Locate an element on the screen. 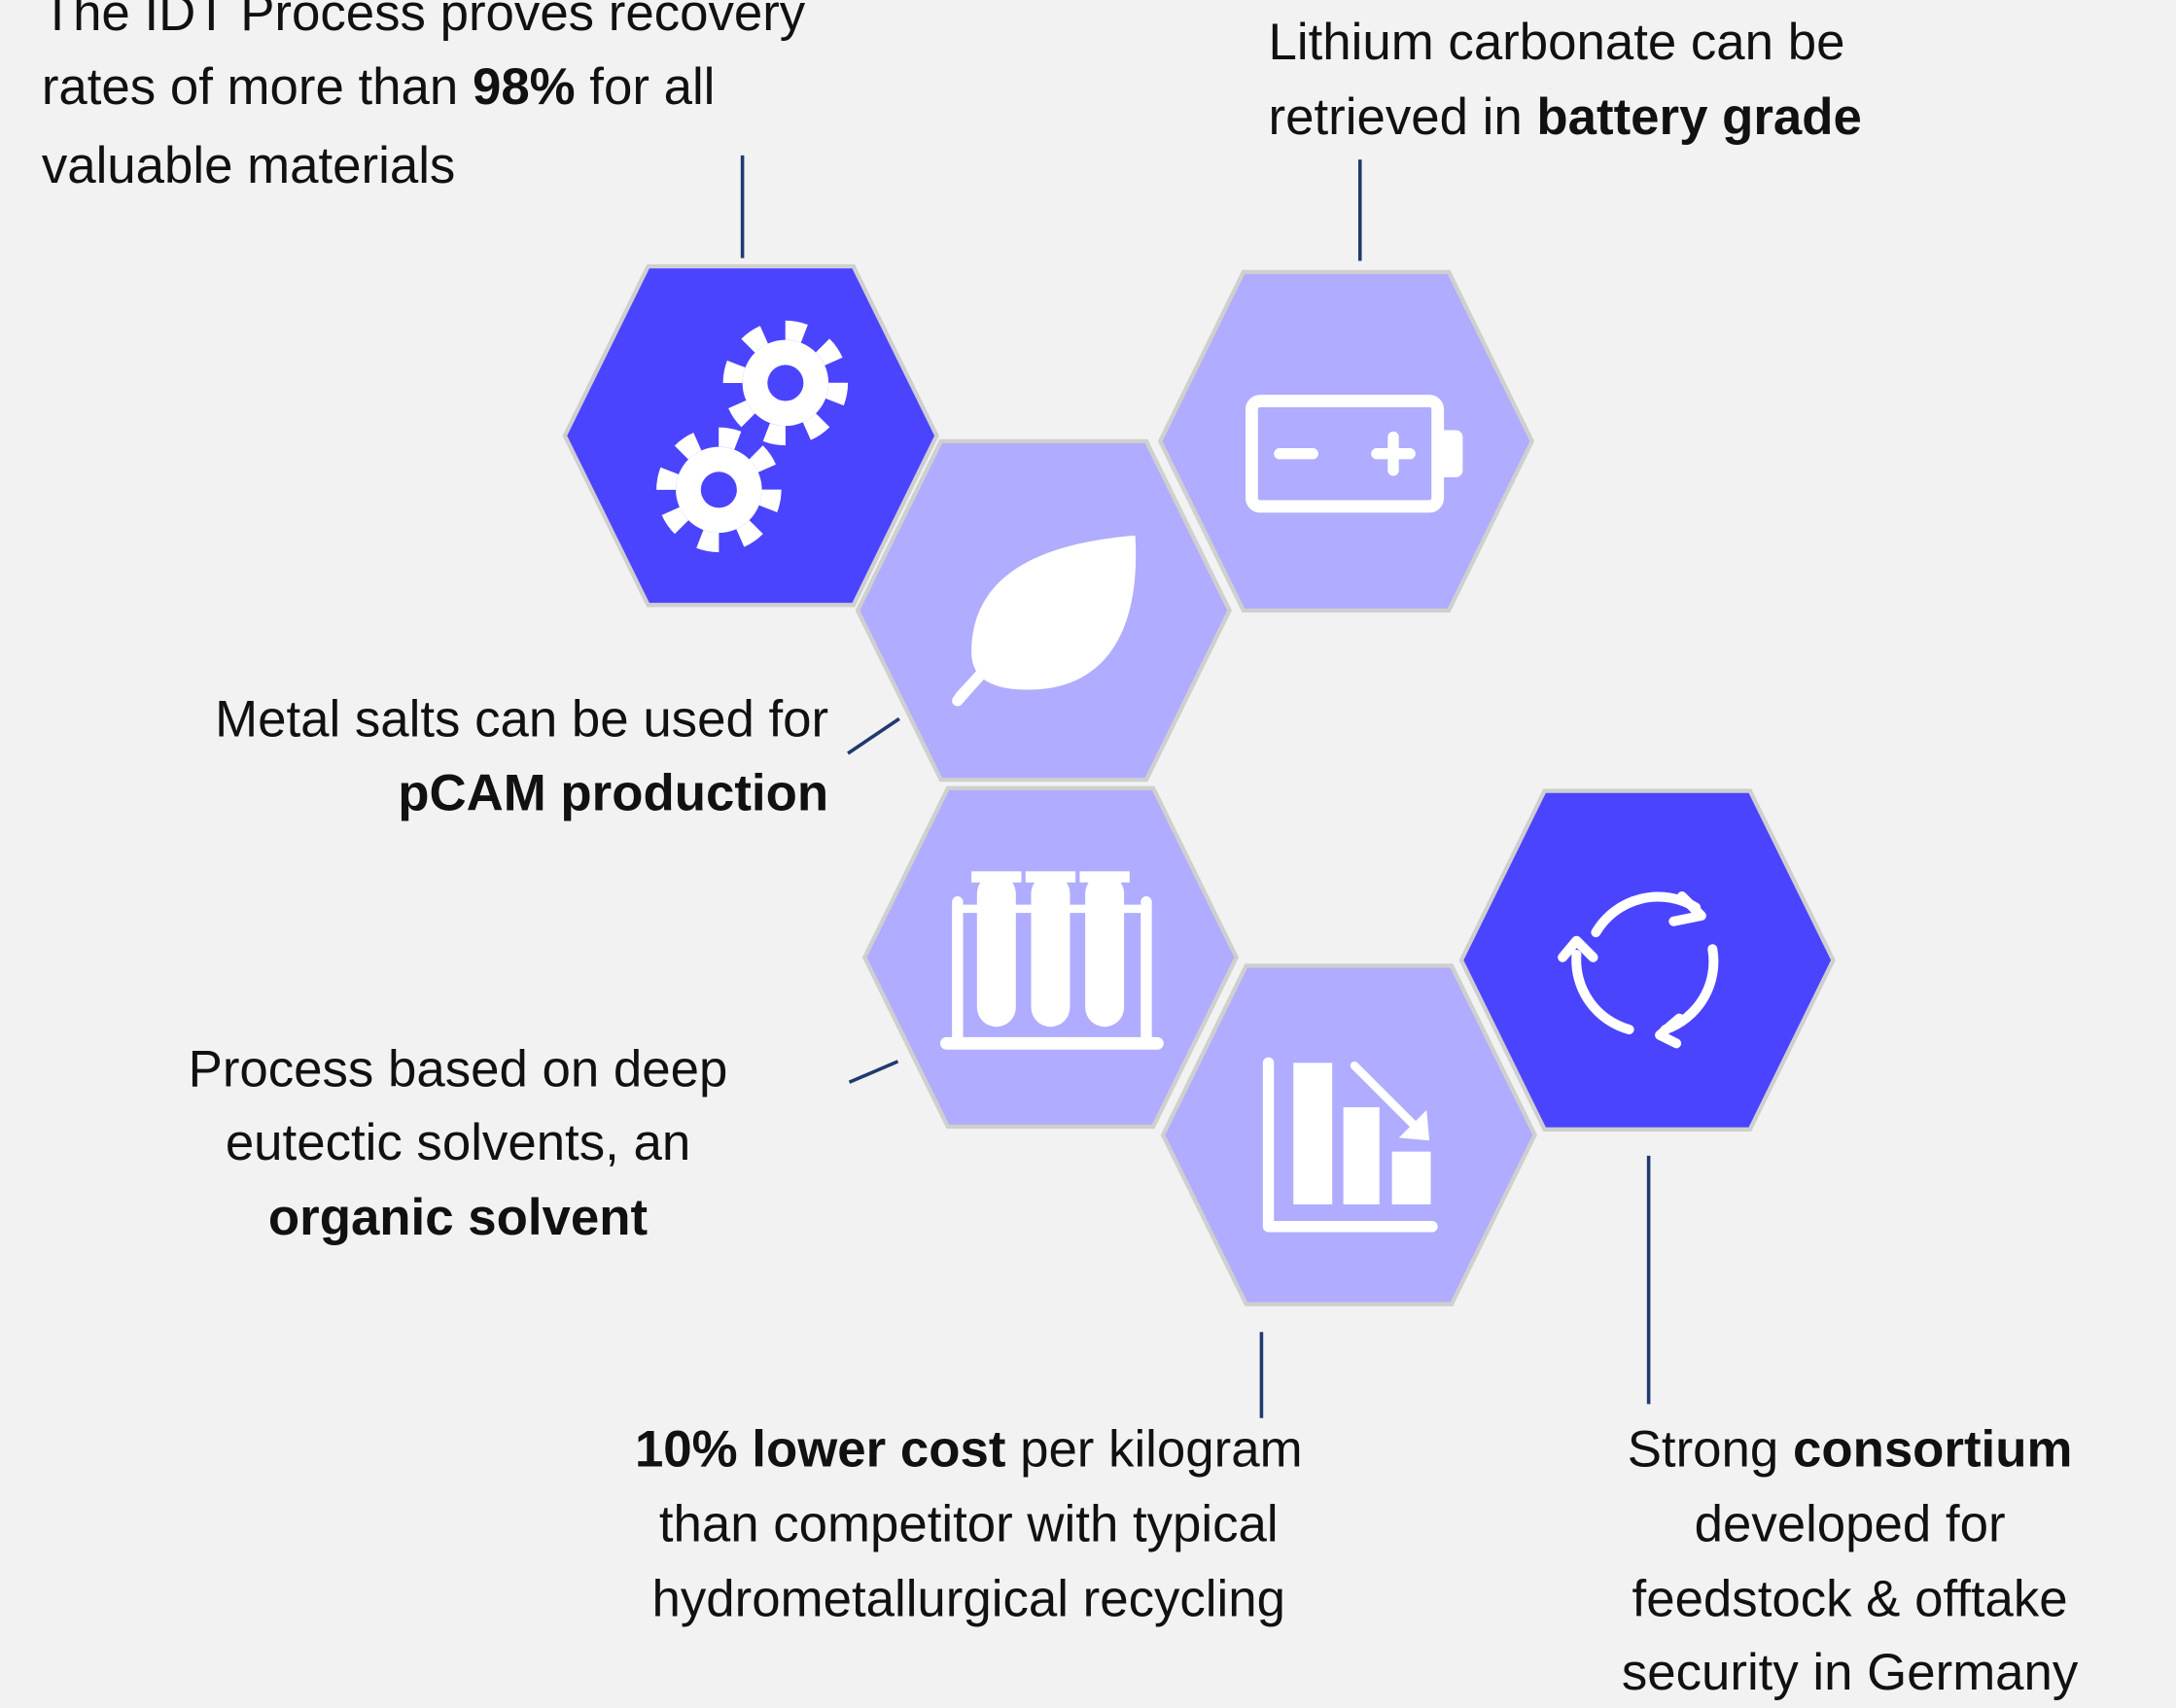 Image resolution: width=2176 pixels, height=1708 pixels. callout-line: organic solvent is located at coordinates (458, 1217).